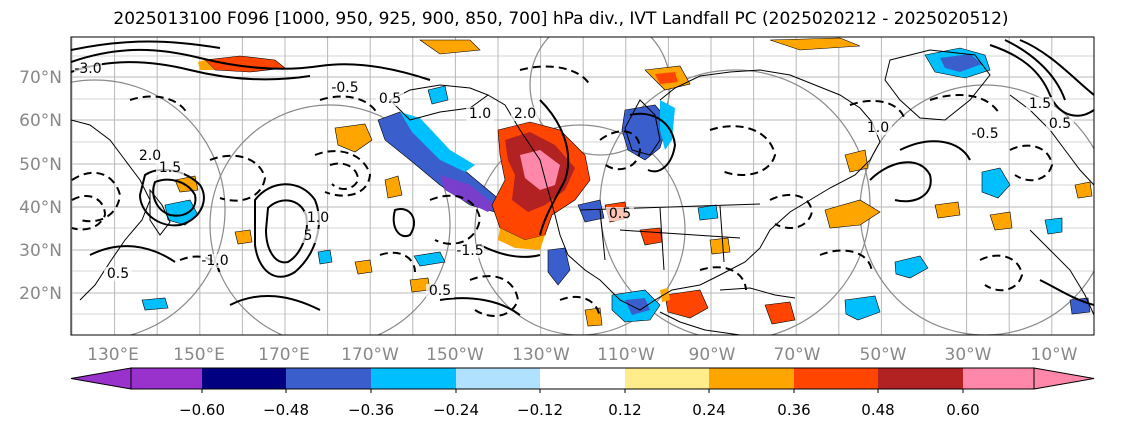 This screenshot has height=429, width=1122. I want to click on lon-label: 150°E, so click(199, 355).